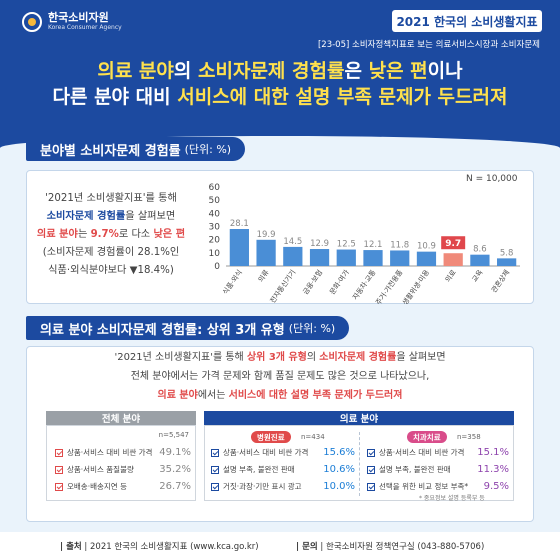 Image resolution: width=560 pixels, height=560 pixels. I want to click on dental-note: * 중요정보 설명 등록부 등, so click(452, 498).